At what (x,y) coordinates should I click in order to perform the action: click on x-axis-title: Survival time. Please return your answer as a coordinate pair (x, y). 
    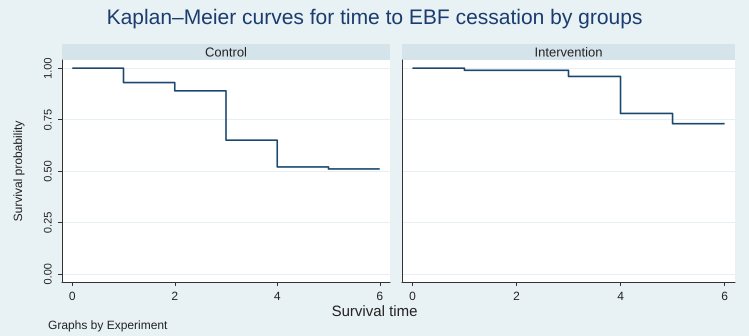
    Looking at the image, I should click on (375, 311).